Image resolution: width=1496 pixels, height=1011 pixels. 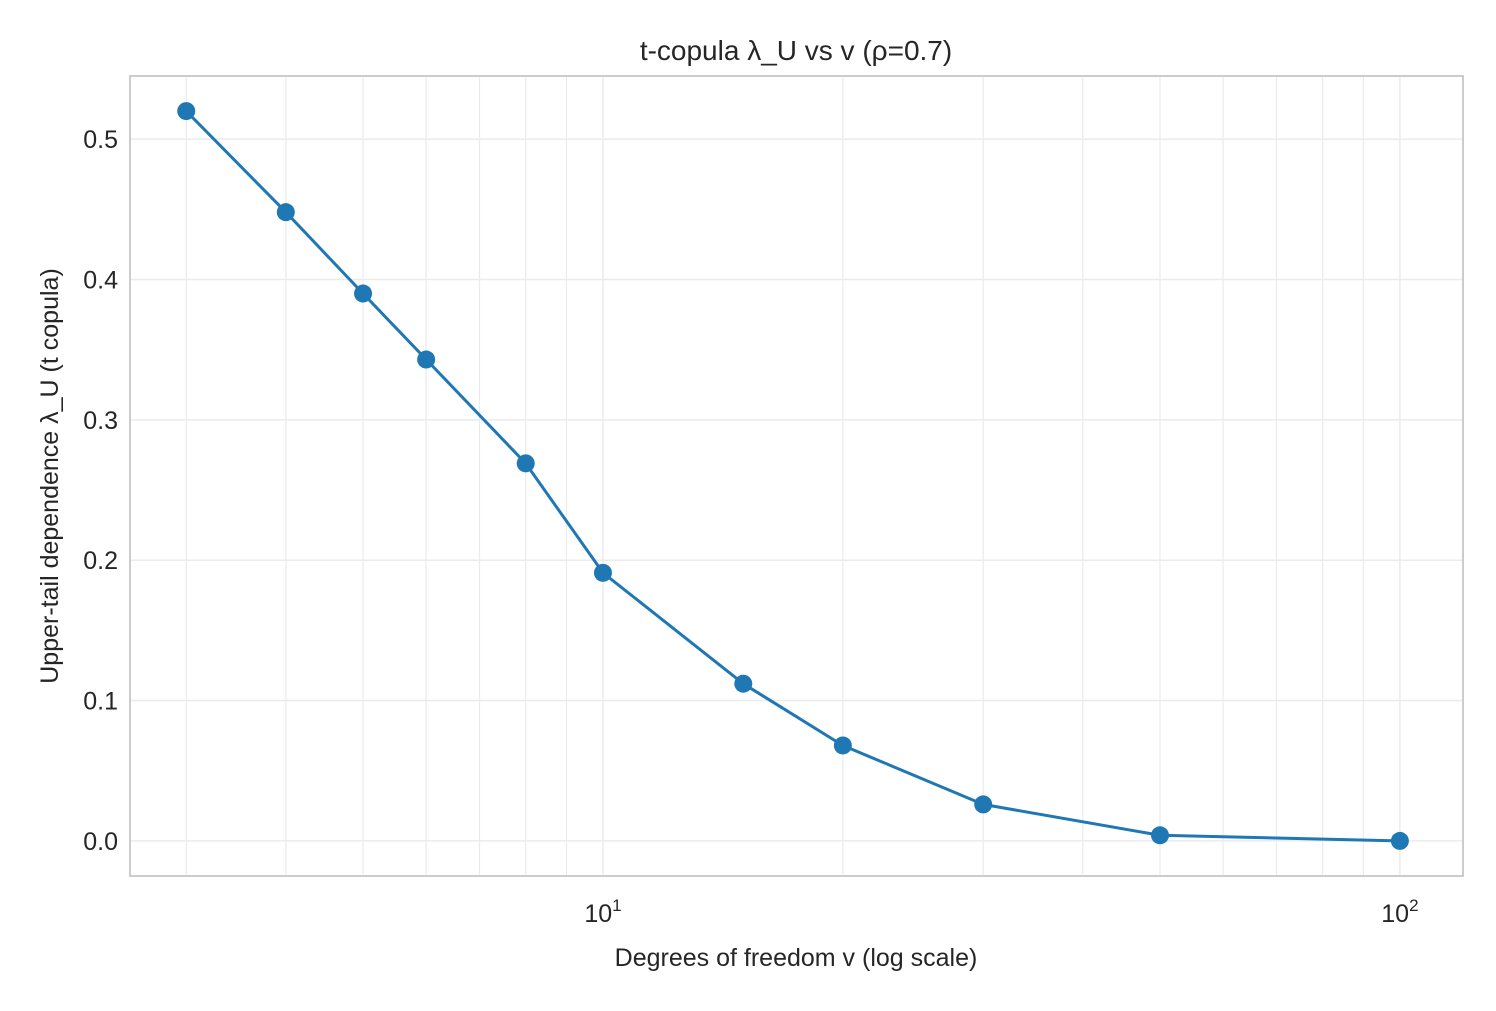 I want to click on x-tick-labels: 10¹ 10², so click(x=1001, y=912).